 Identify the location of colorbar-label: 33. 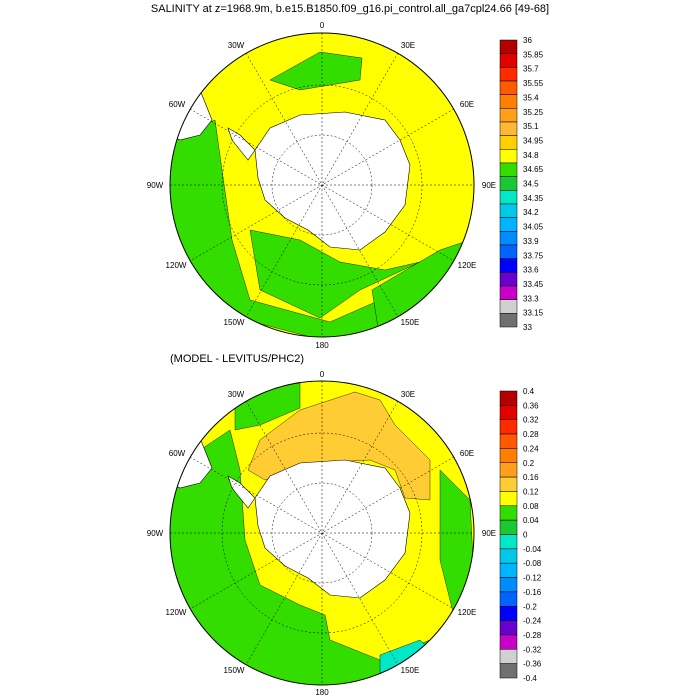
(527, 327).